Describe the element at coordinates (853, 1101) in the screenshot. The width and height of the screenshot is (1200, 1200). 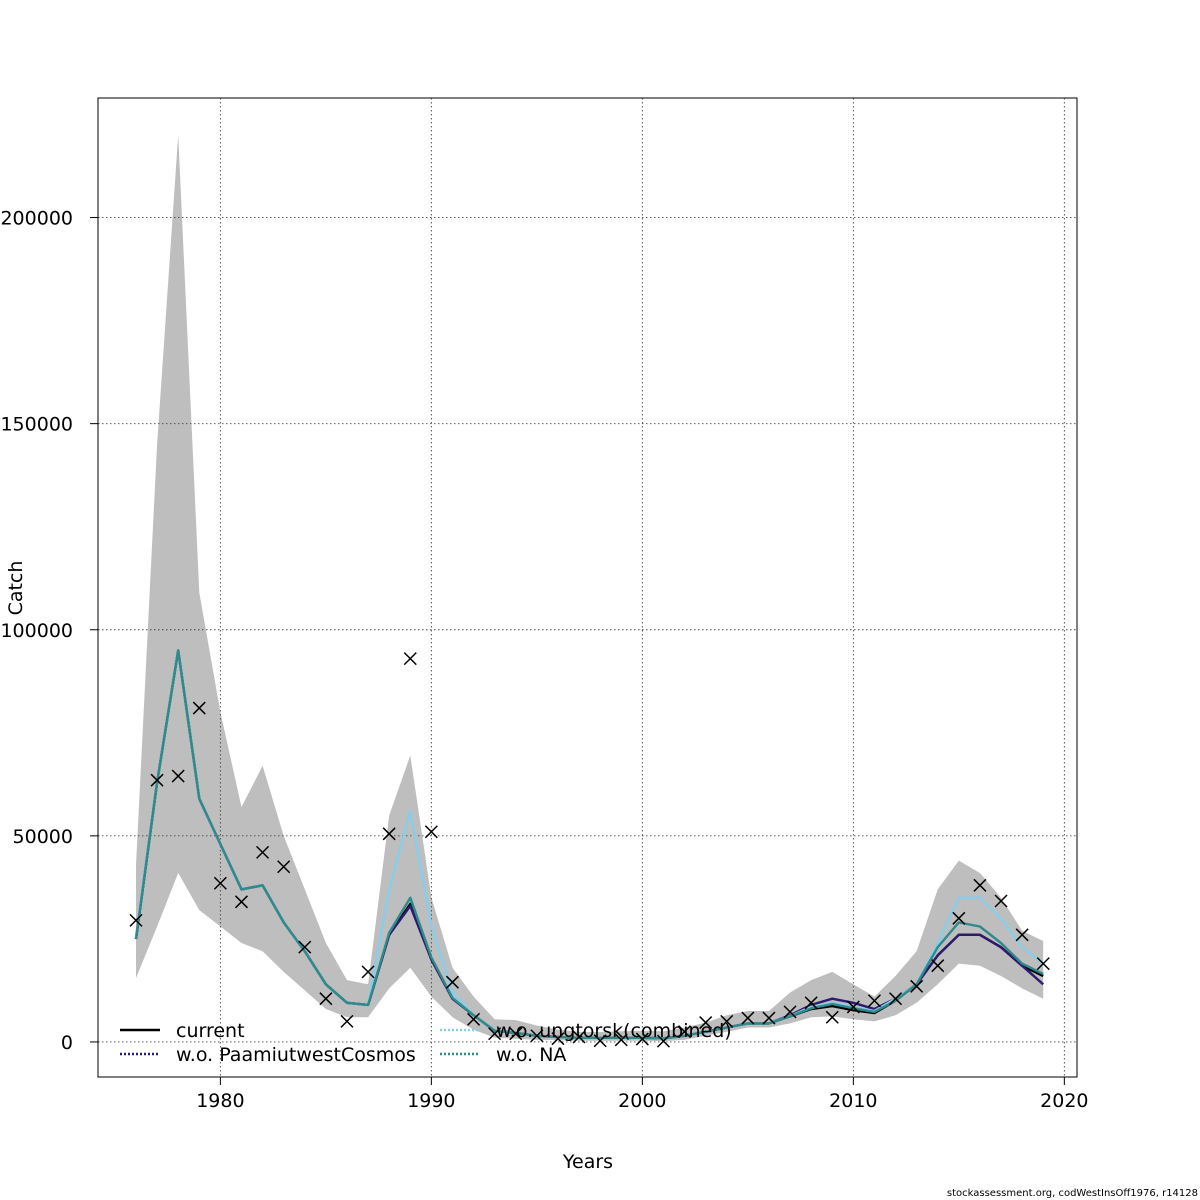
I see `x-tick-label: 2010` at that location.